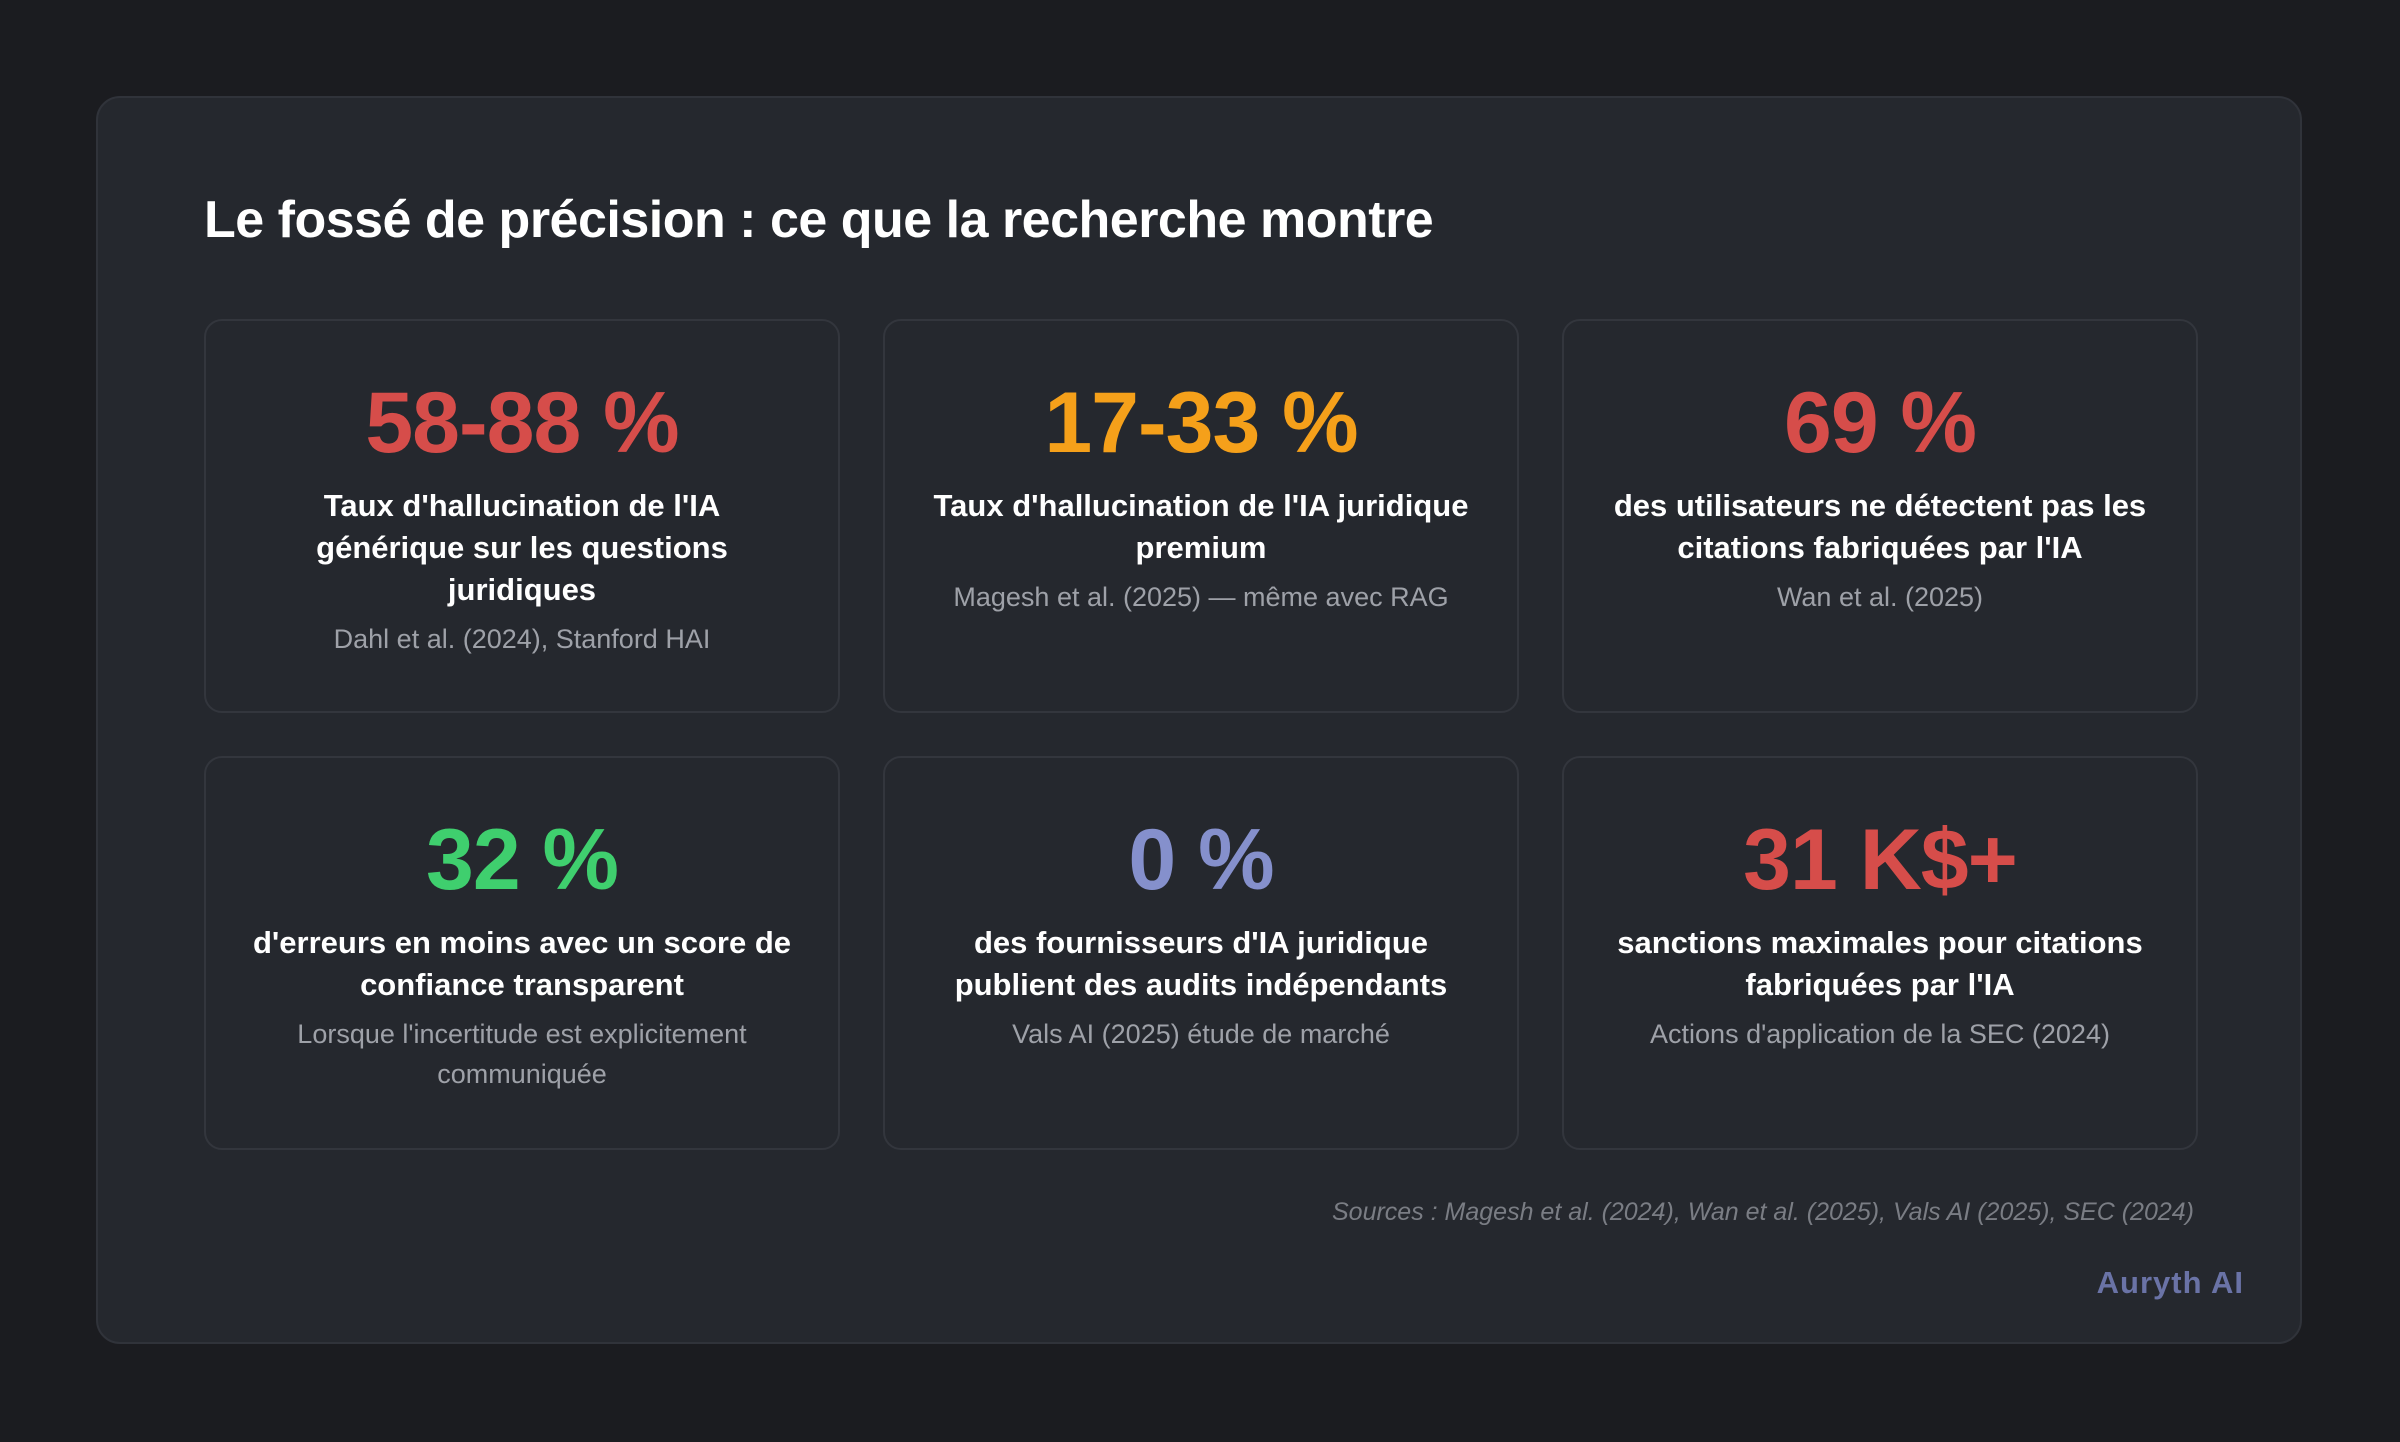 Image resolution: width=2400 pixels, height=1442 pixels. Describe the element at coordinates (1880, 423) in the screenshot. I see `stat-value: 69 %` at that location.